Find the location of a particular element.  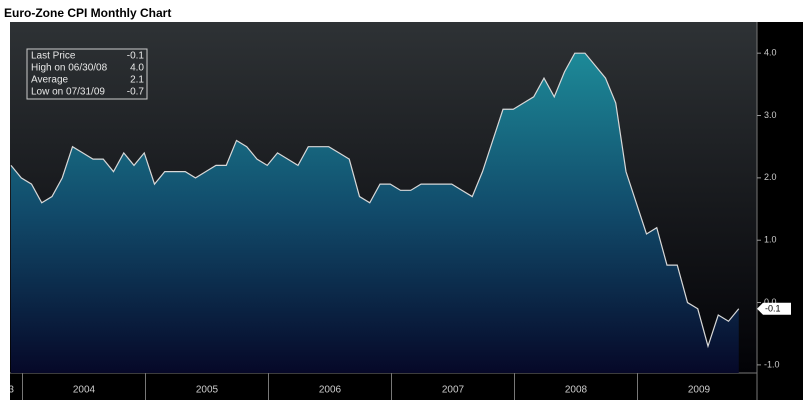

y-tick-label: 2.0 is located at coordinates (770, 177).